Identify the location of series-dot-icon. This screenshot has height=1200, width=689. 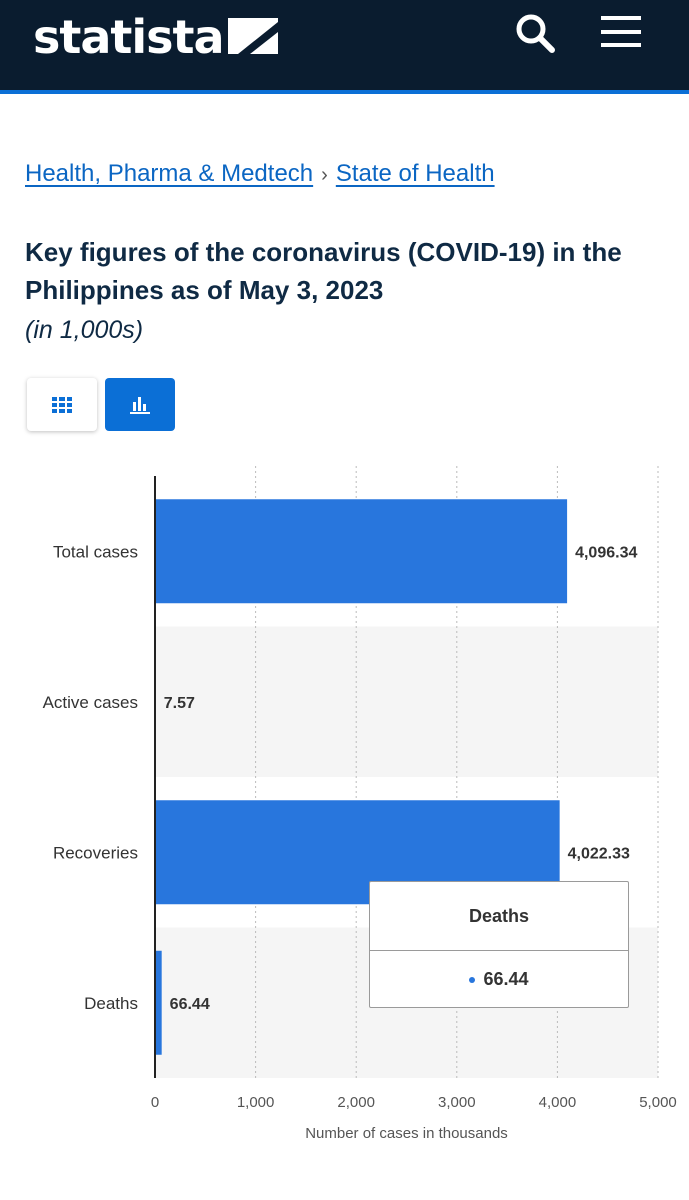
(472, 979).